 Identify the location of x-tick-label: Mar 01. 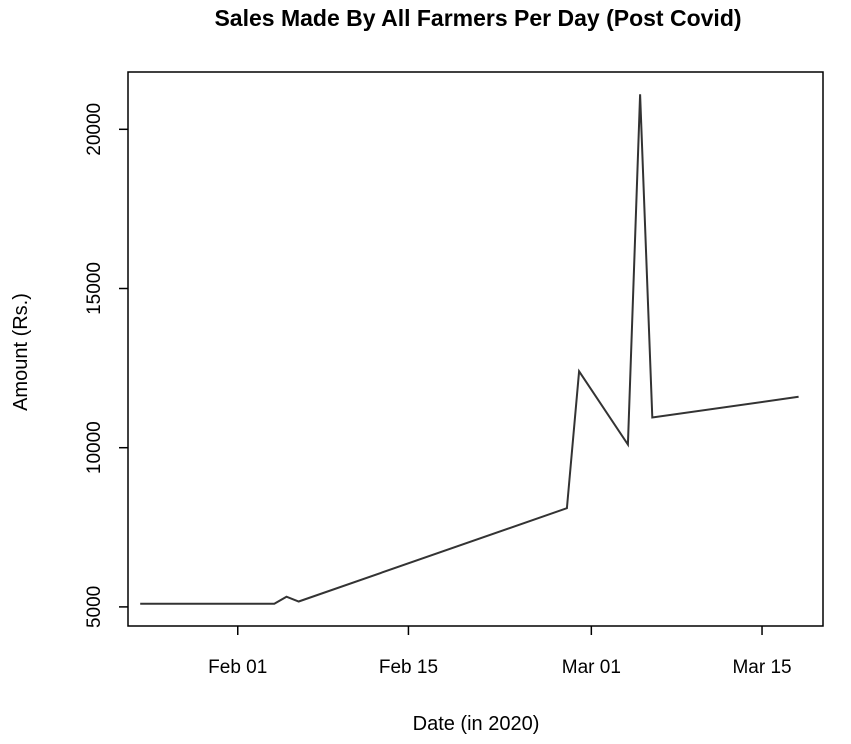
(591, 667).